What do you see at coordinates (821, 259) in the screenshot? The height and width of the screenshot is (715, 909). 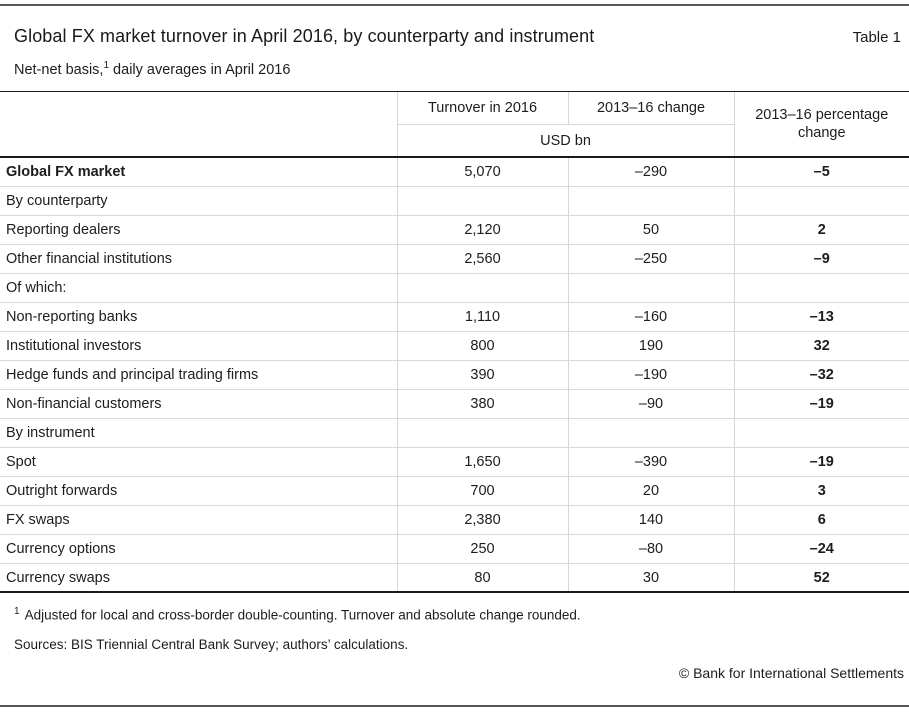 I see `pct-change-value: –9` at bounding box center [821, 259].